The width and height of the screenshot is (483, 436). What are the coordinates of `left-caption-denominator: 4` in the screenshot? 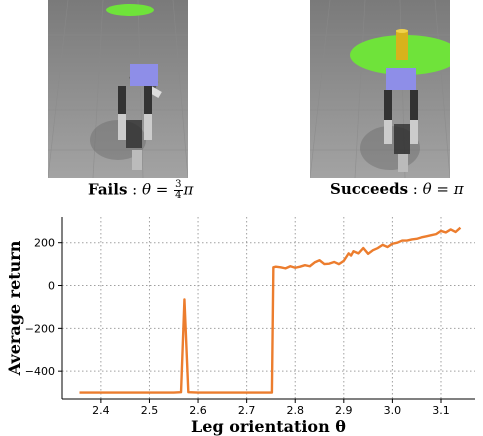 It's located at (178, 195).